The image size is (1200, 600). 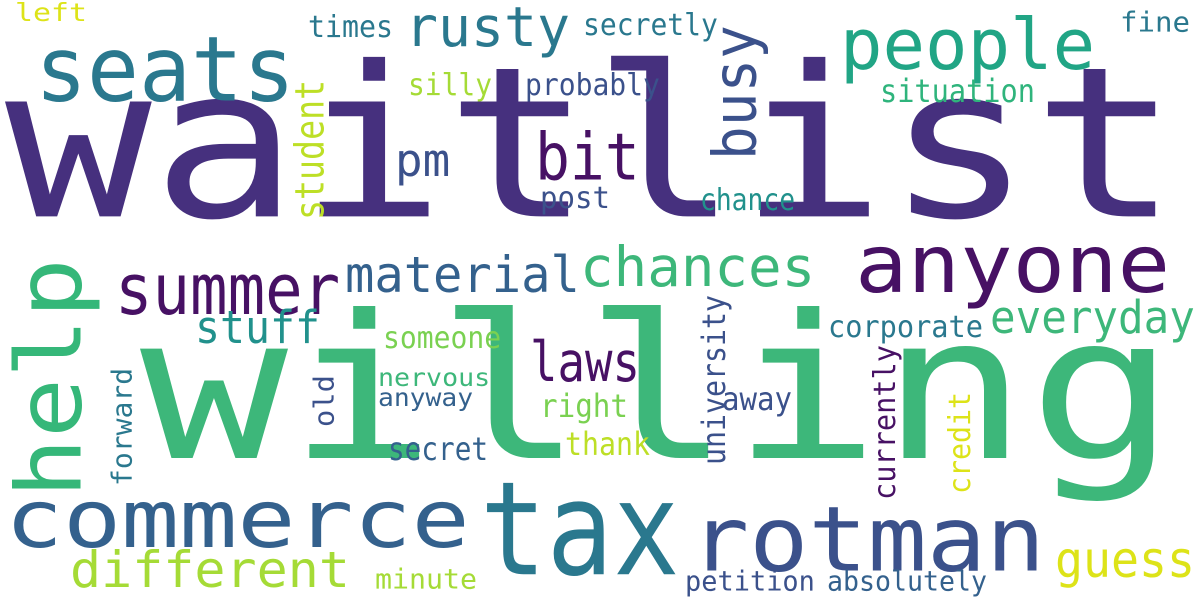 I want to click on word-currently: currently, so click(x=885, y=422).